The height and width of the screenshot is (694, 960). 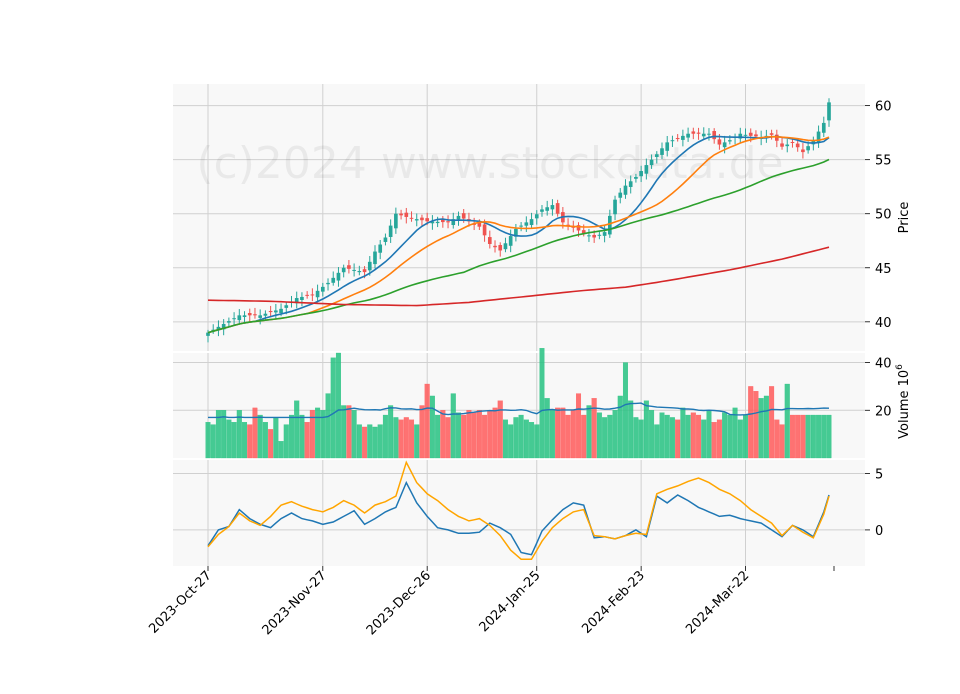 I want to click on oscillator-tick-label: 5, so click(x=879, y=475).